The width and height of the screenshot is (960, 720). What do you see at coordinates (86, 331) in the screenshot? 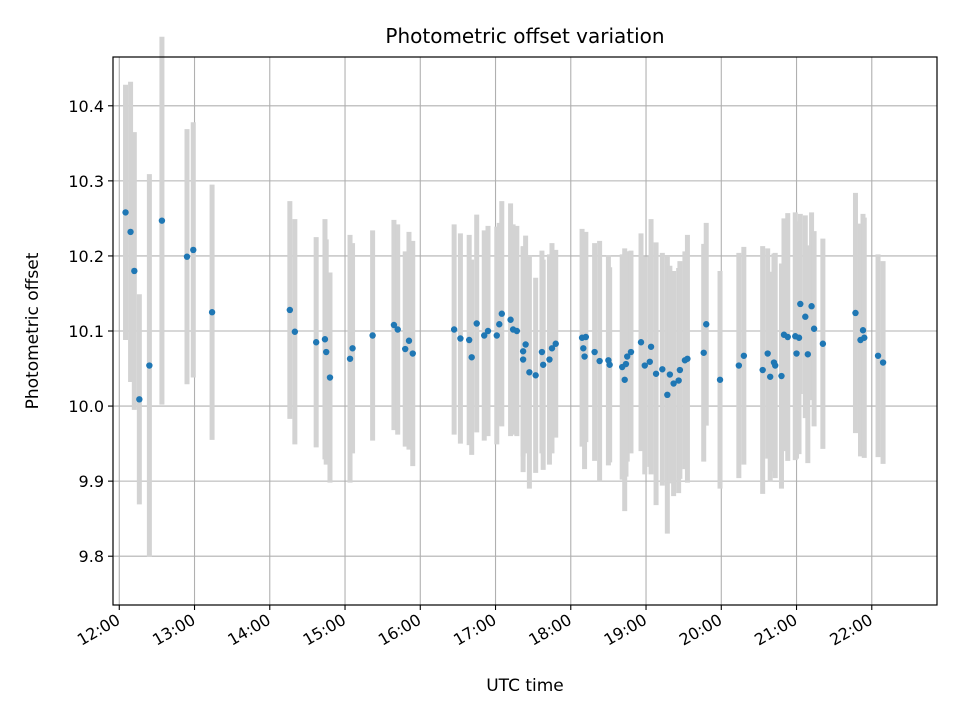
I see `y-tick-label: 10.1` at bounding box center [86, 331].